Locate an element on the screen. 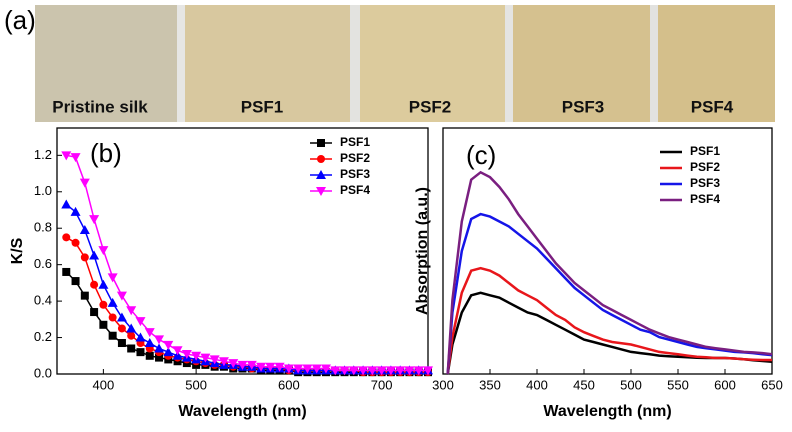 The height and width of the screenshot is (432, 792). legend-label: PSF2 is located at coordinates (355, 158).